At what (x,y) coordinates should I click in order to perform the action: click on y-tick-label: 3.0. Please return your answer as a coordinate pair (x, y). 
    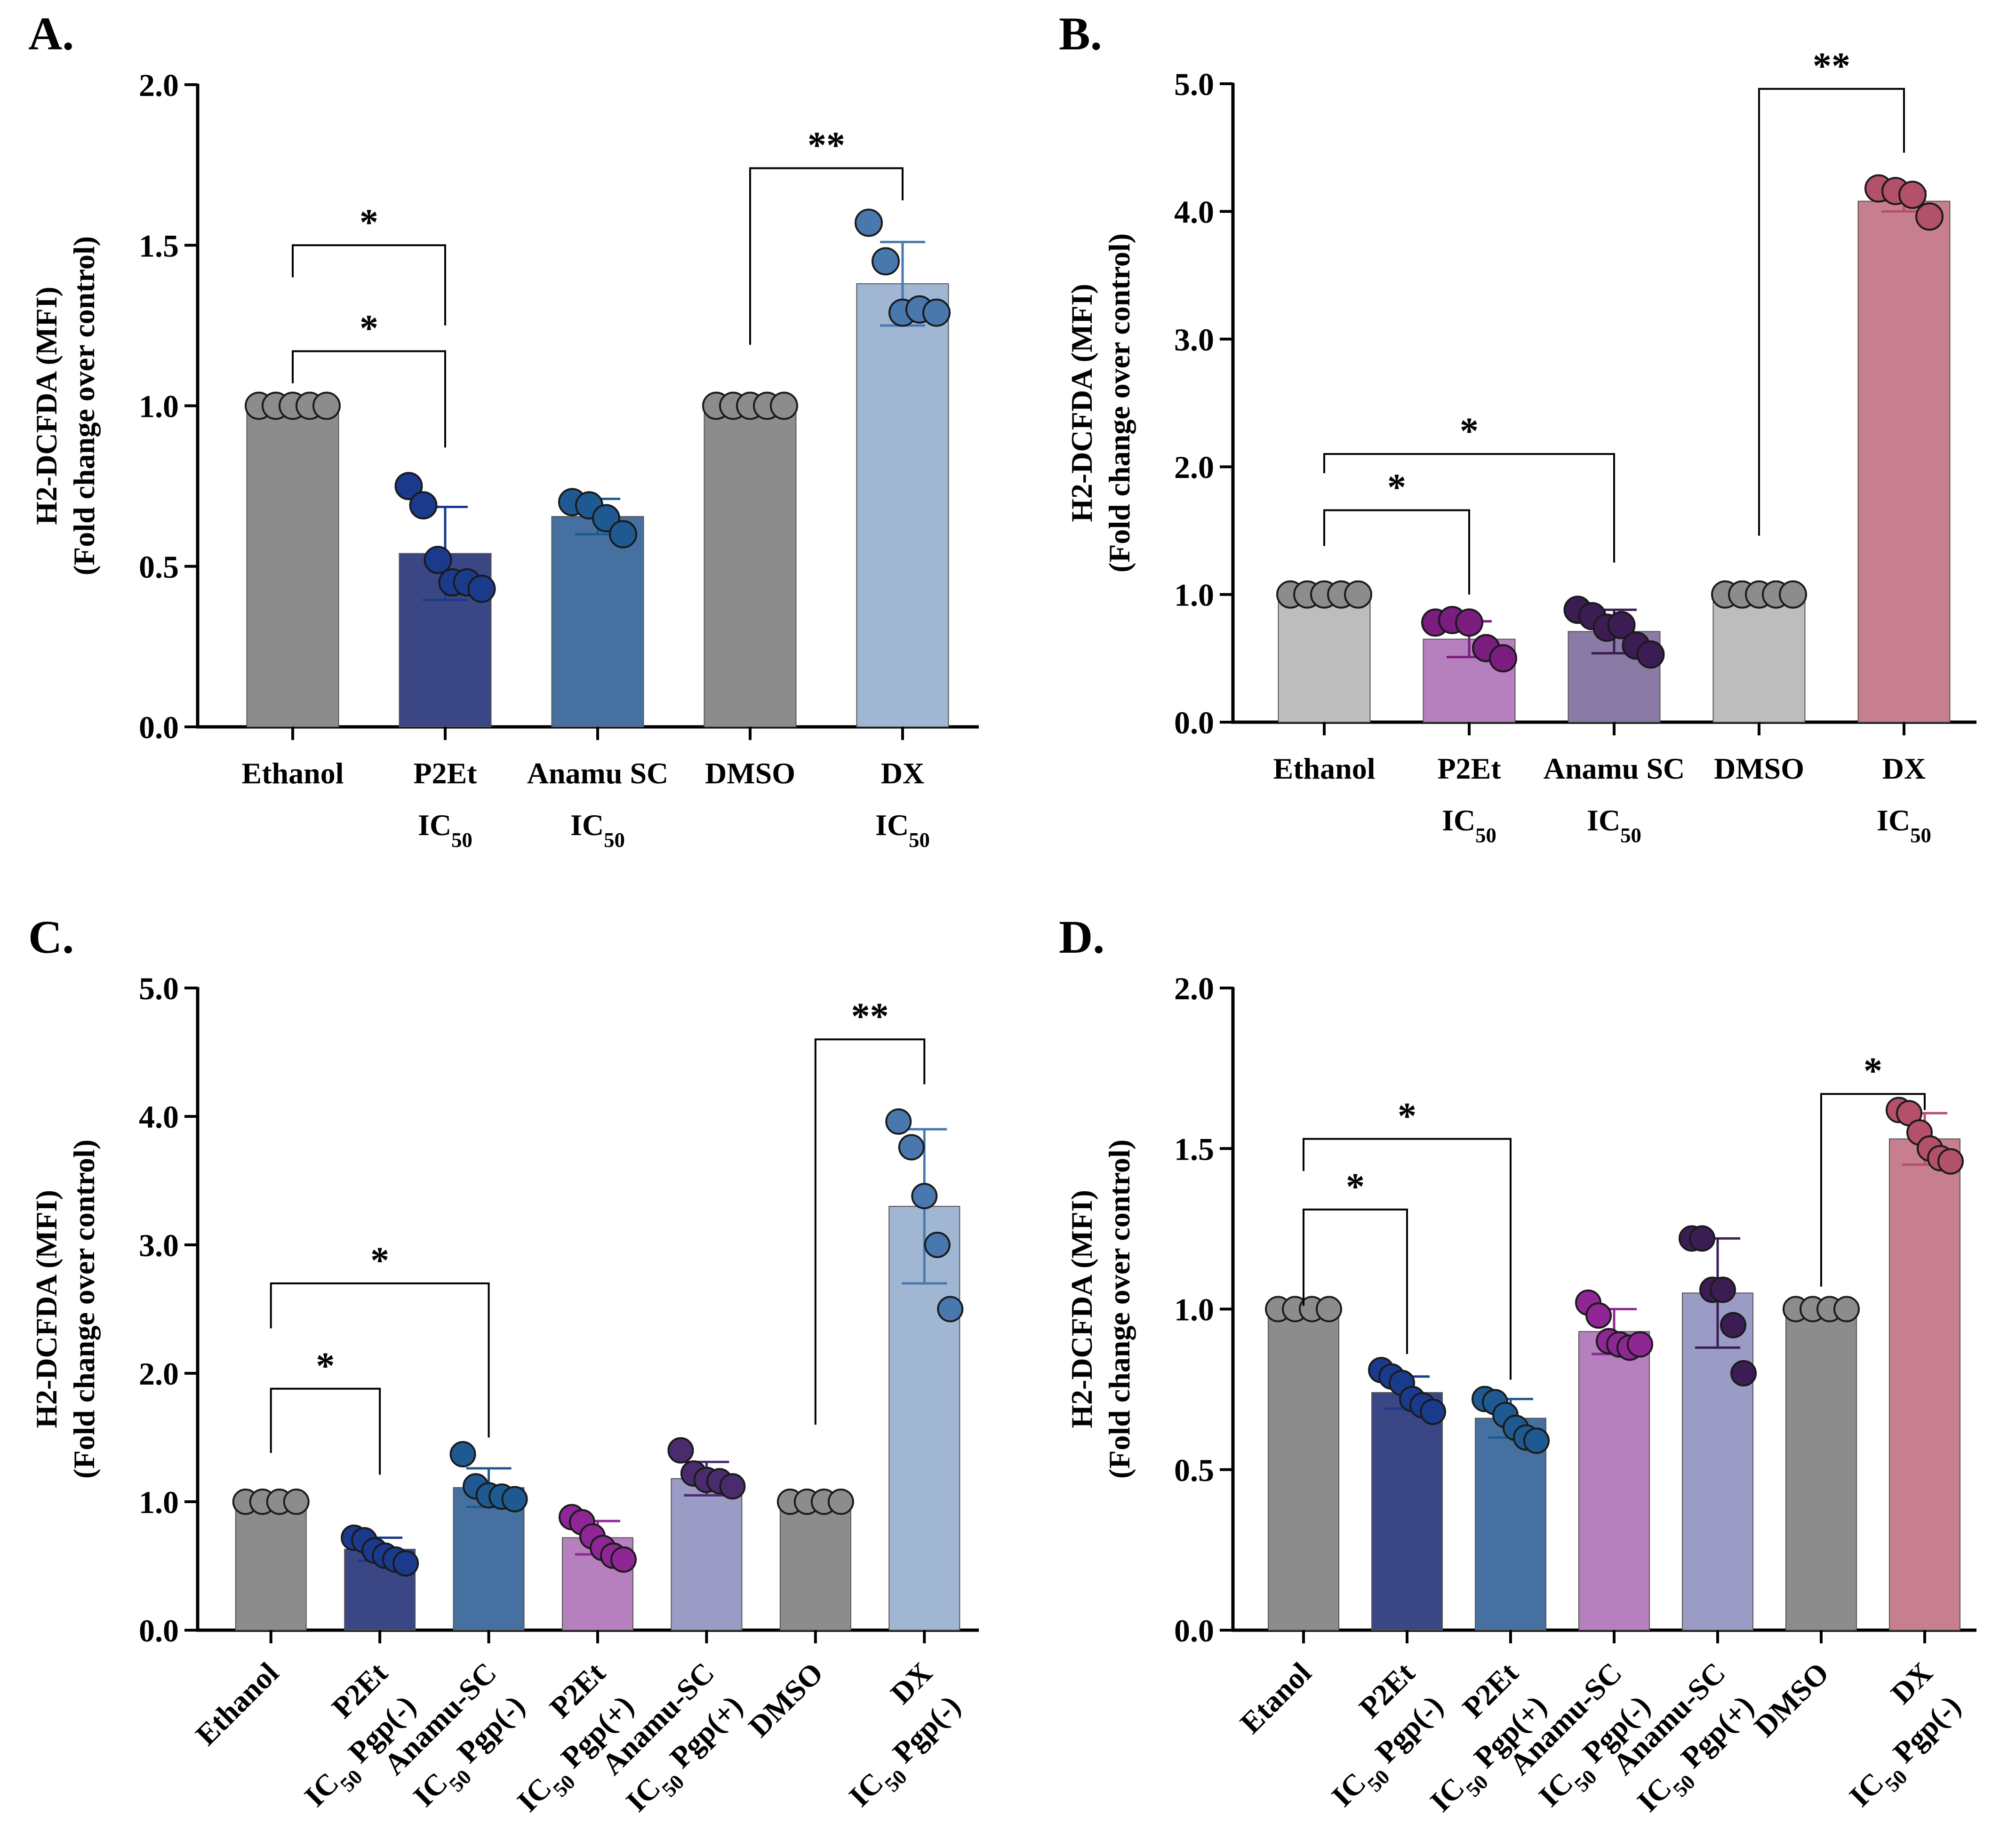
    Looking at the image, I should click on (159, 1245).